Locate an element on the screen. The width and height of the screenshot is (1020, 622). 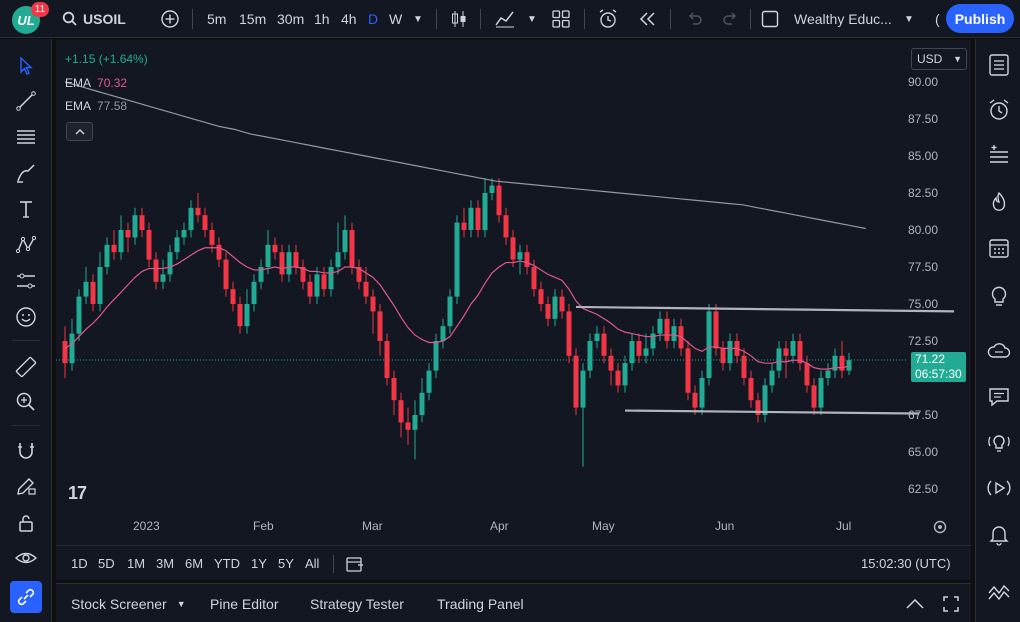
indicators-button is located at coordinates (505, 19).